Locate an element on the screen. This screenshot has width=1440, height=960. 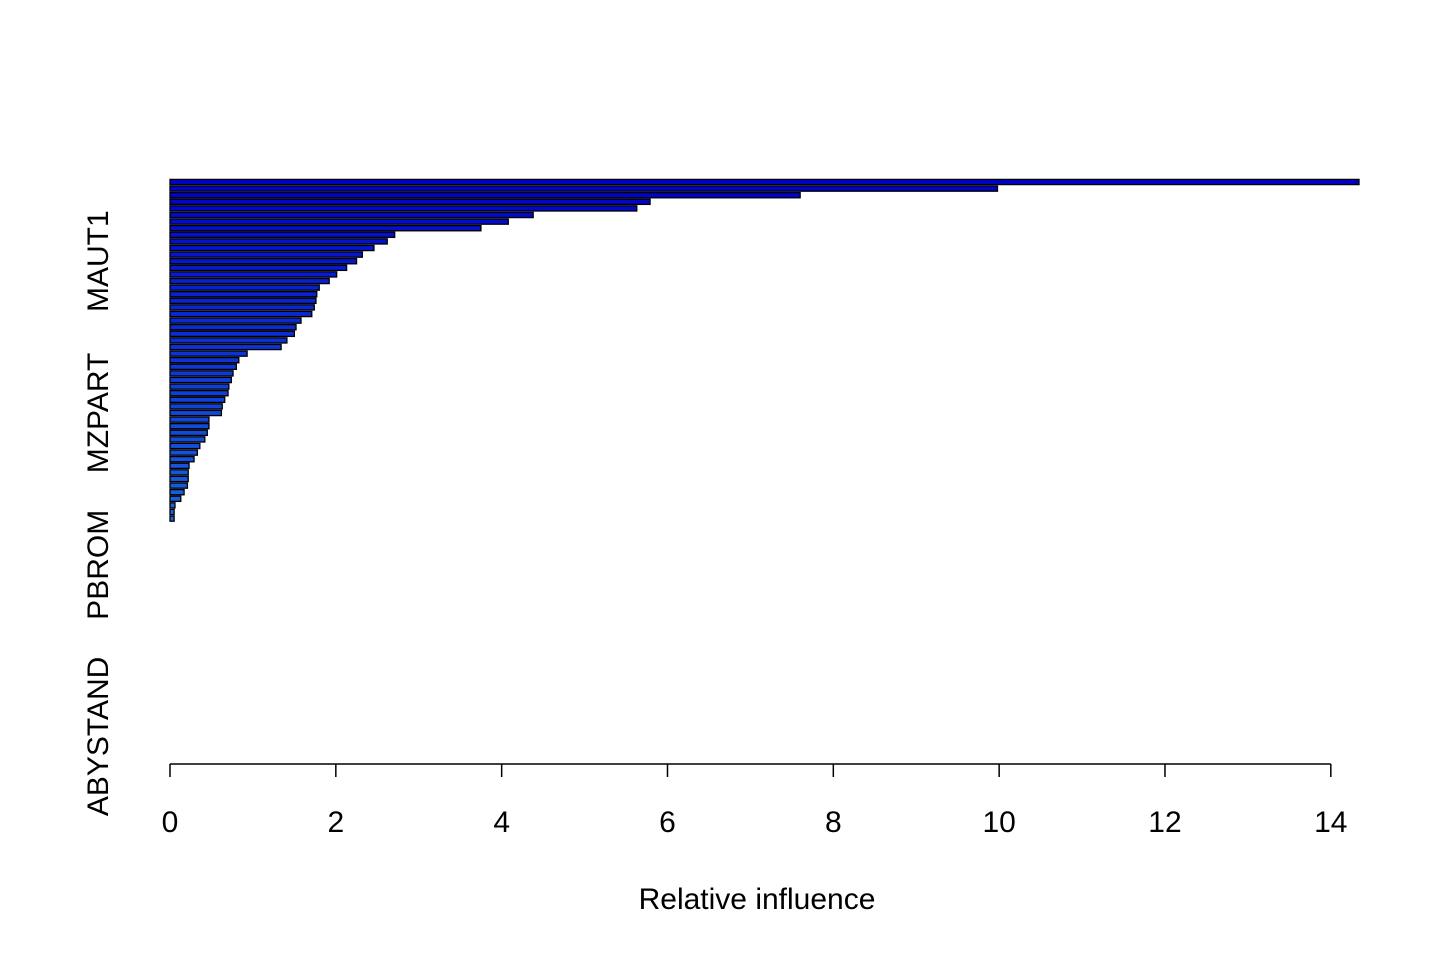
y-tick-label: ABYSTAND is located at coordinates (98, 736).